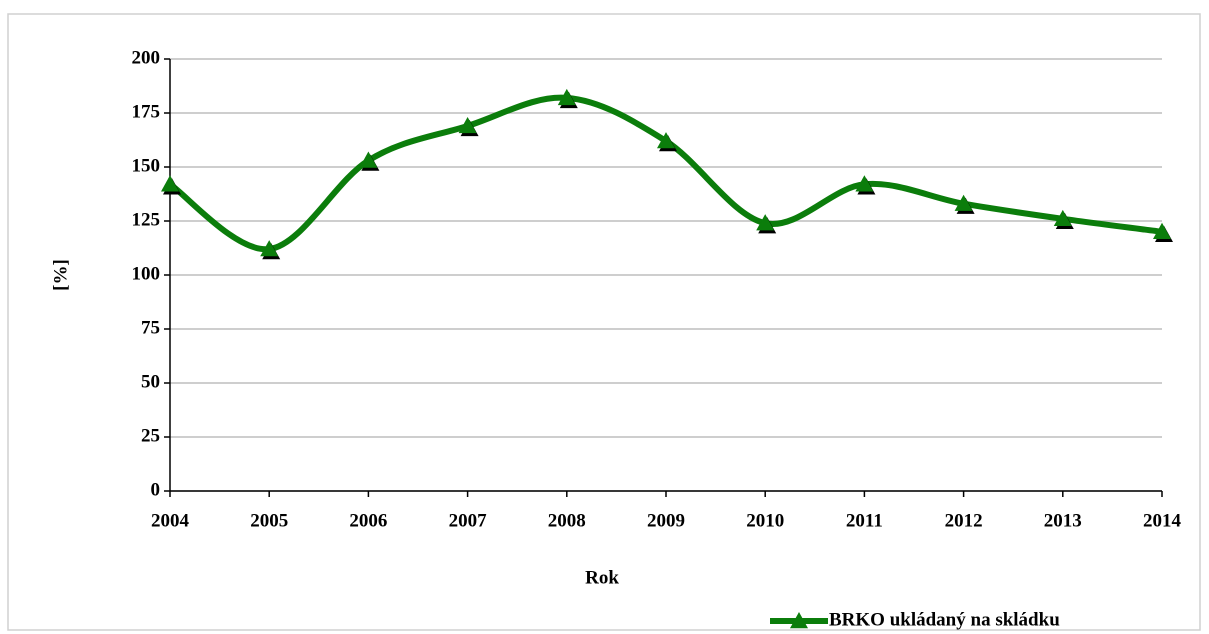 The height and width of the screenshot is (634, 1209). I want to click on x-axis-label: Rok, so click(602, 577).